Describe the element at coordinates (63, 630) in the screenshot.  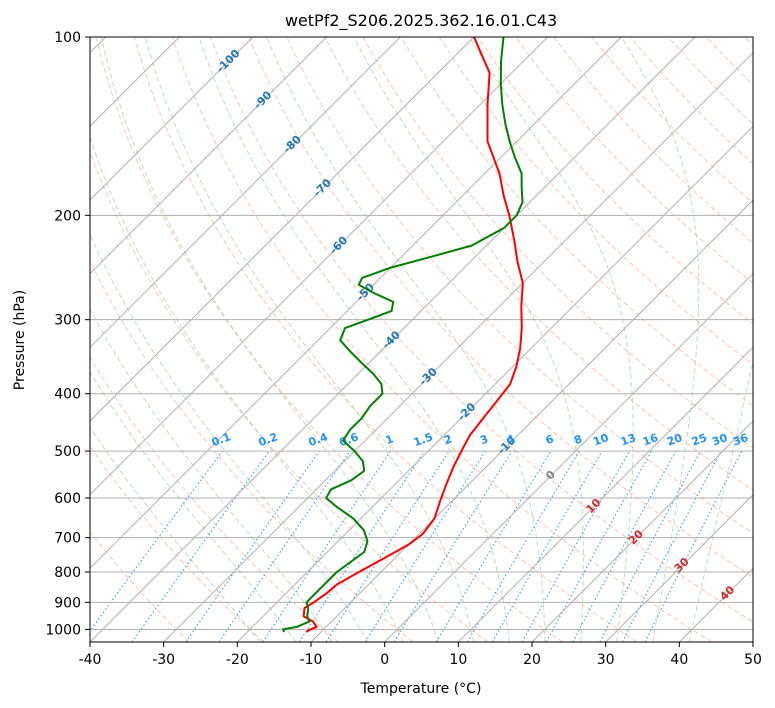
I see `y-tick-label: 1000` at that location.